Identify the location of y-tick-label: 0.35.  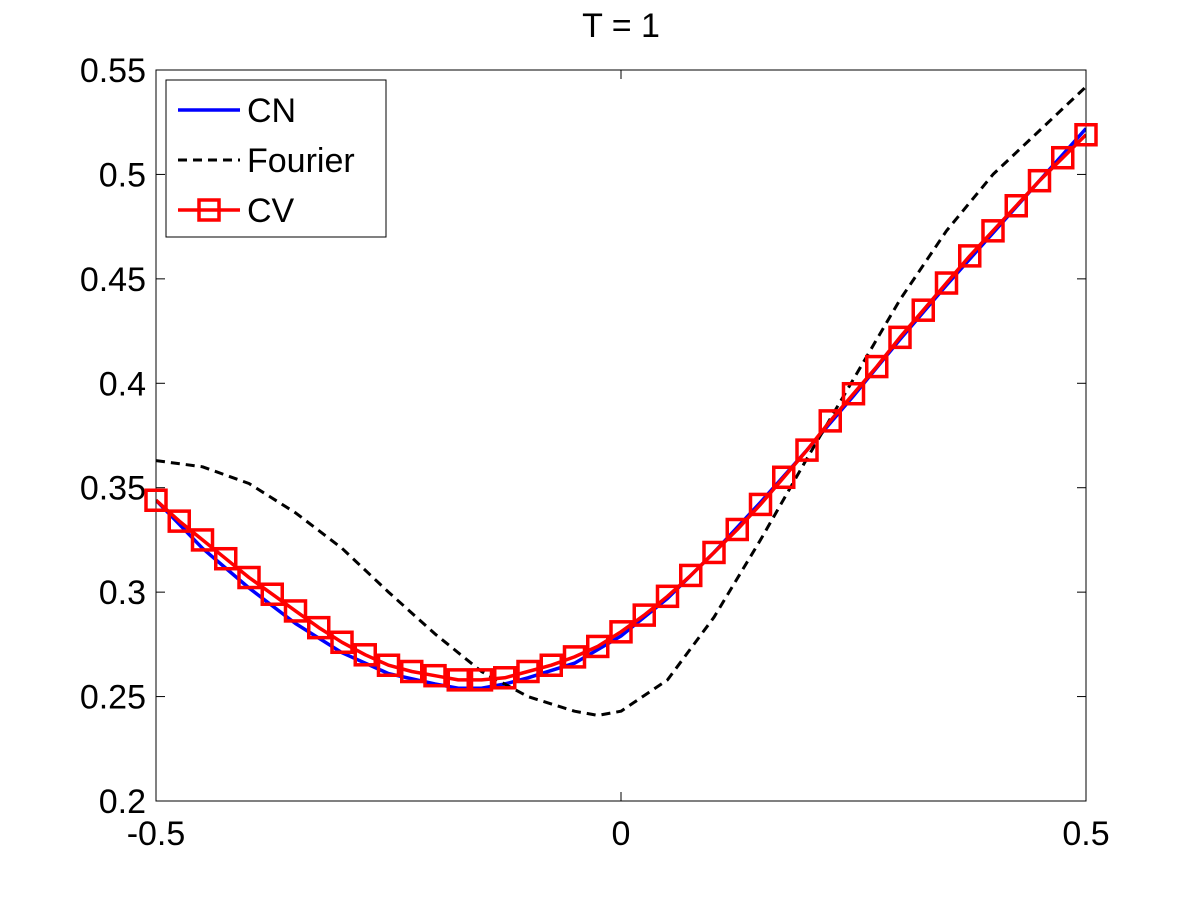
(113, 489).